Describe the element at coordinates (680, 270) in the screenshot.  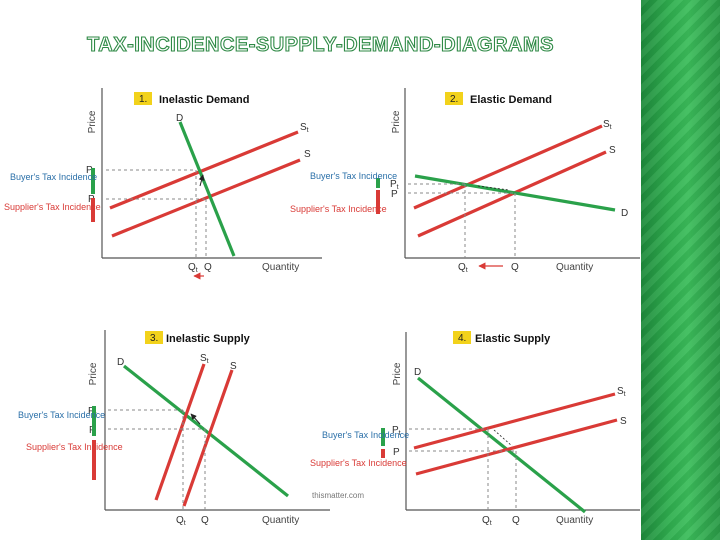
I see `decorative-side-bar` at that location.